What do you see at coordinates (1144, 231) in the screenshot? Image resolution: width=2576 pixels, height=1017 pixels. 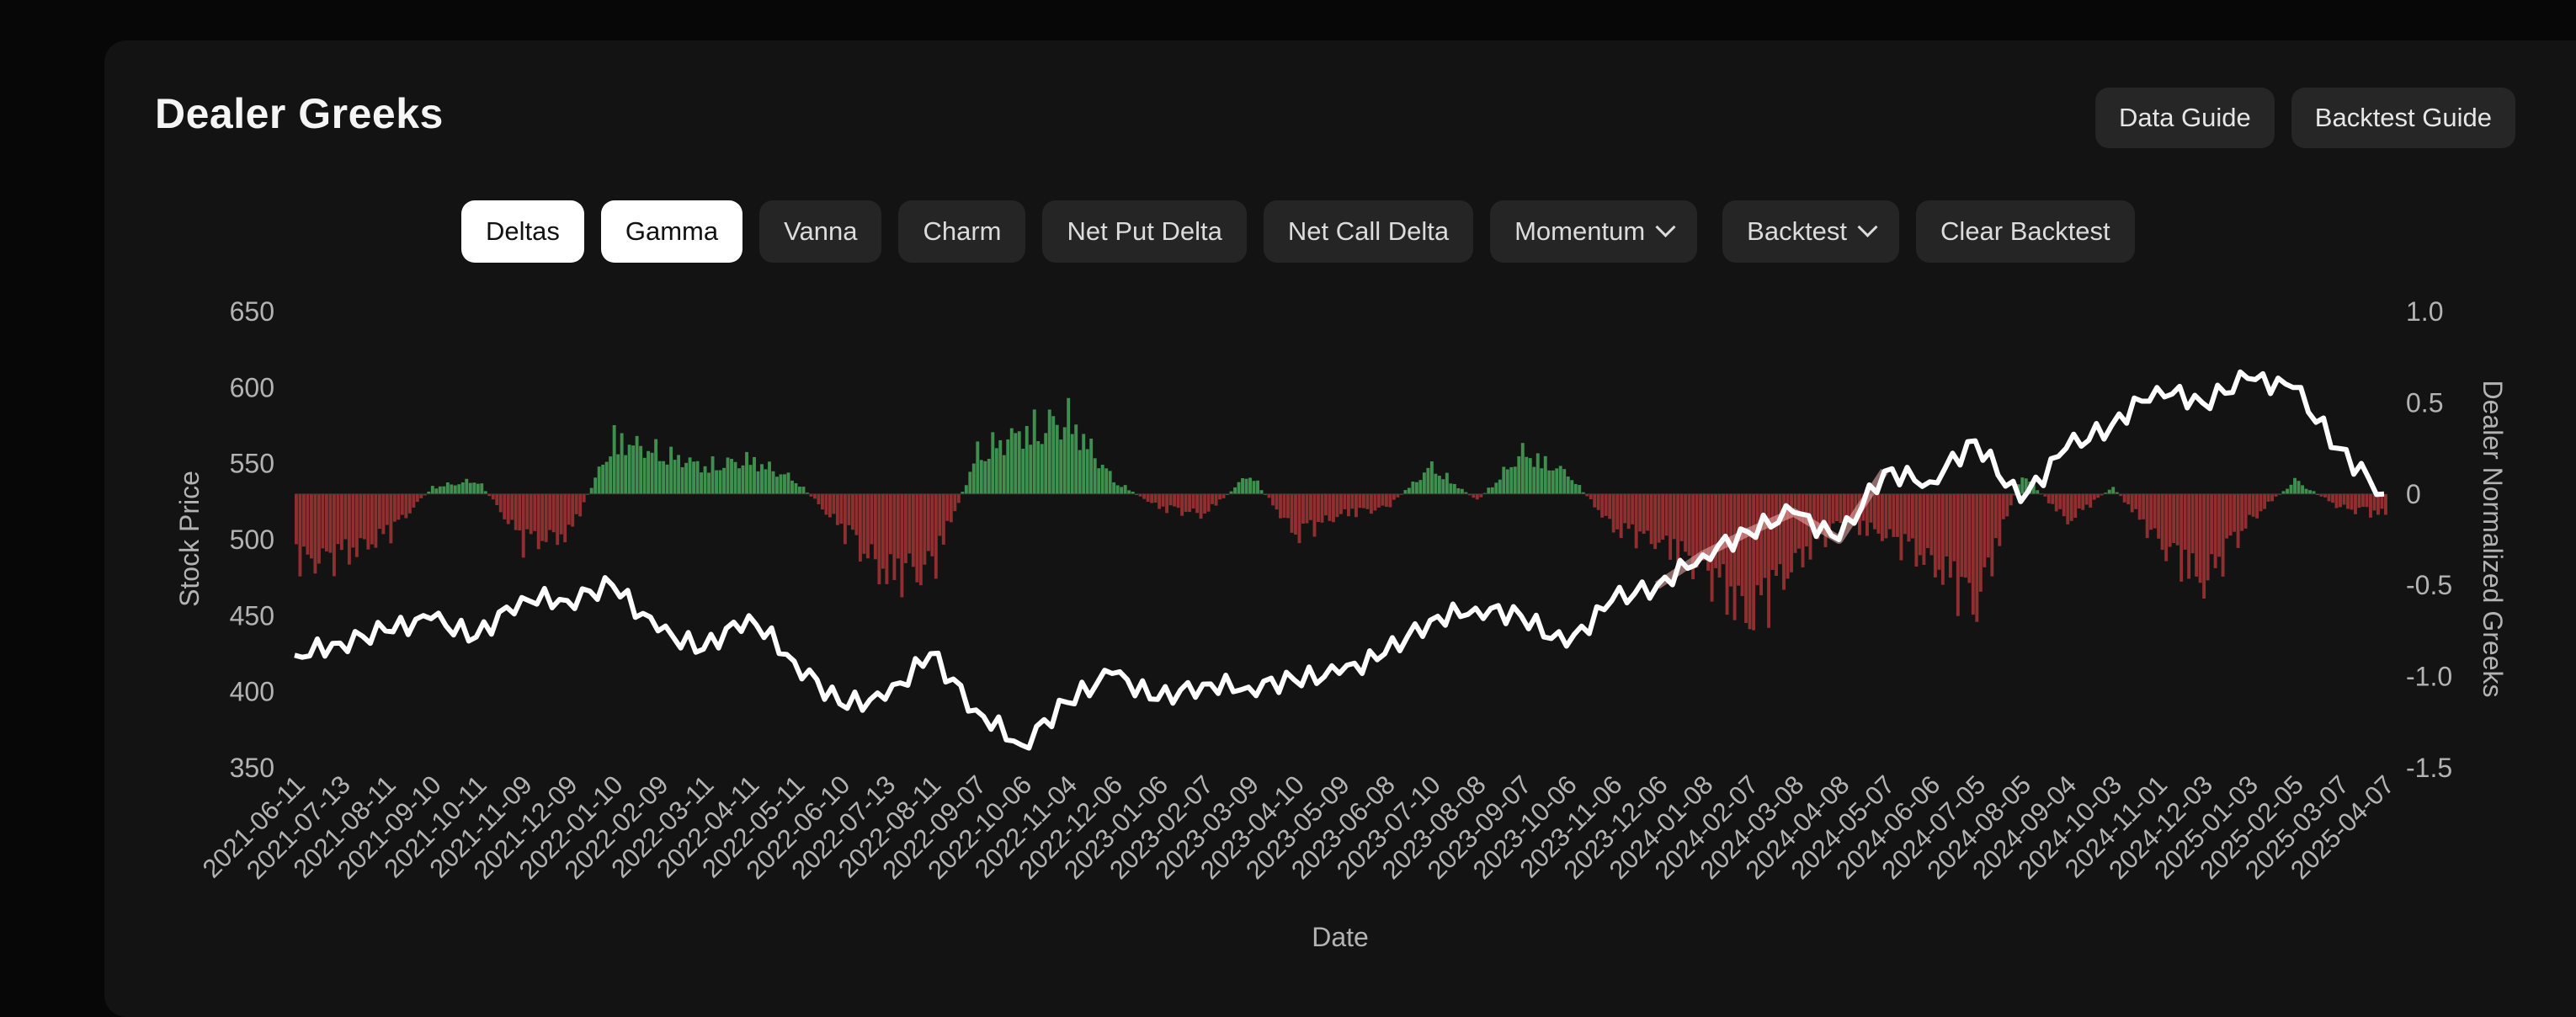 I see `tab-net-put-delta: Net Put Delta` at bounding box center [1144, 231].